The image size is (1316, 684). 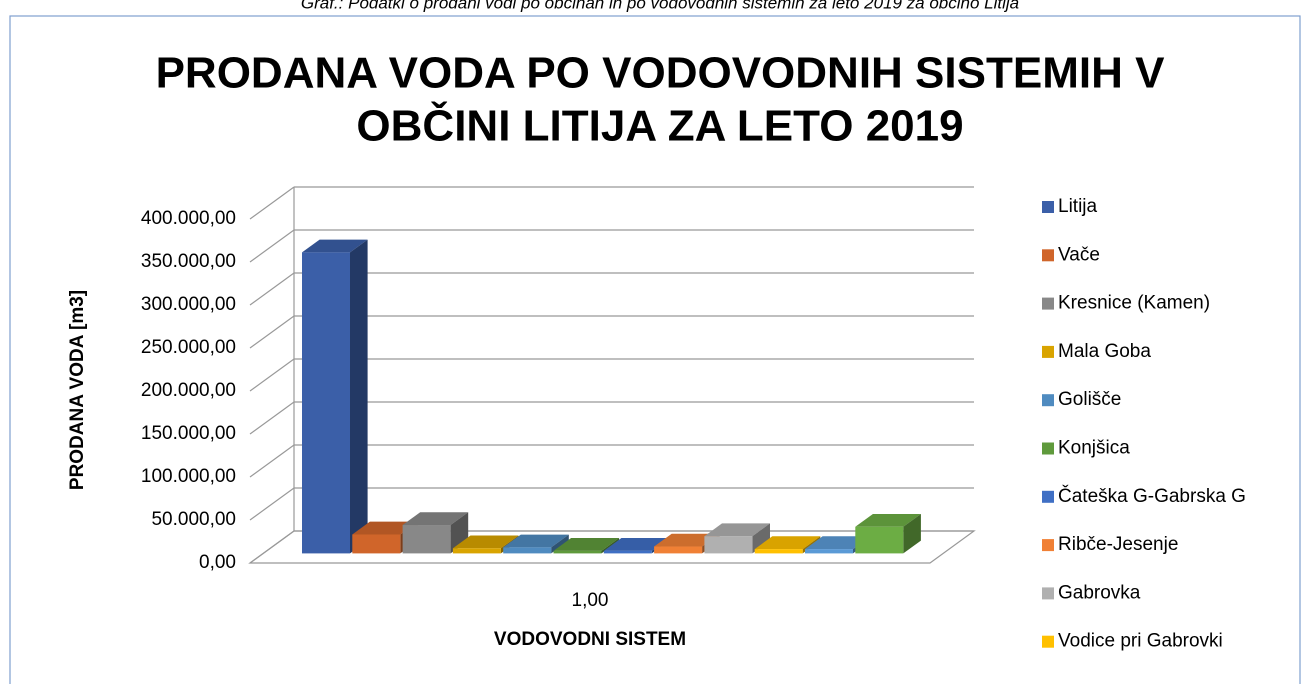 I want to click on y-tick-label: 0,00, so click(x=217, y=562).